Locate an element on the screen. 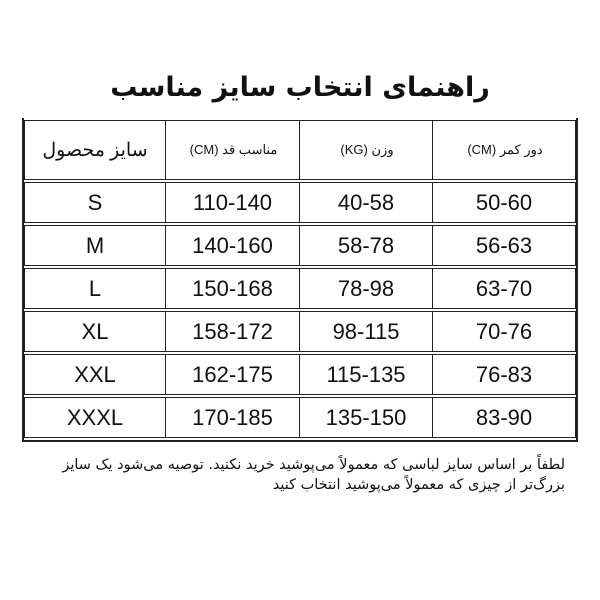 This screenshot has width=600, height=600. cell-height: 158-172 is located at coordinates (233, 331).